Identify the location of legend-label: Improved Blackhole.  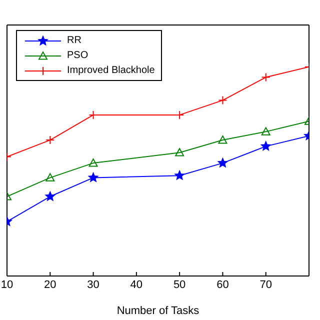
(111, 70).